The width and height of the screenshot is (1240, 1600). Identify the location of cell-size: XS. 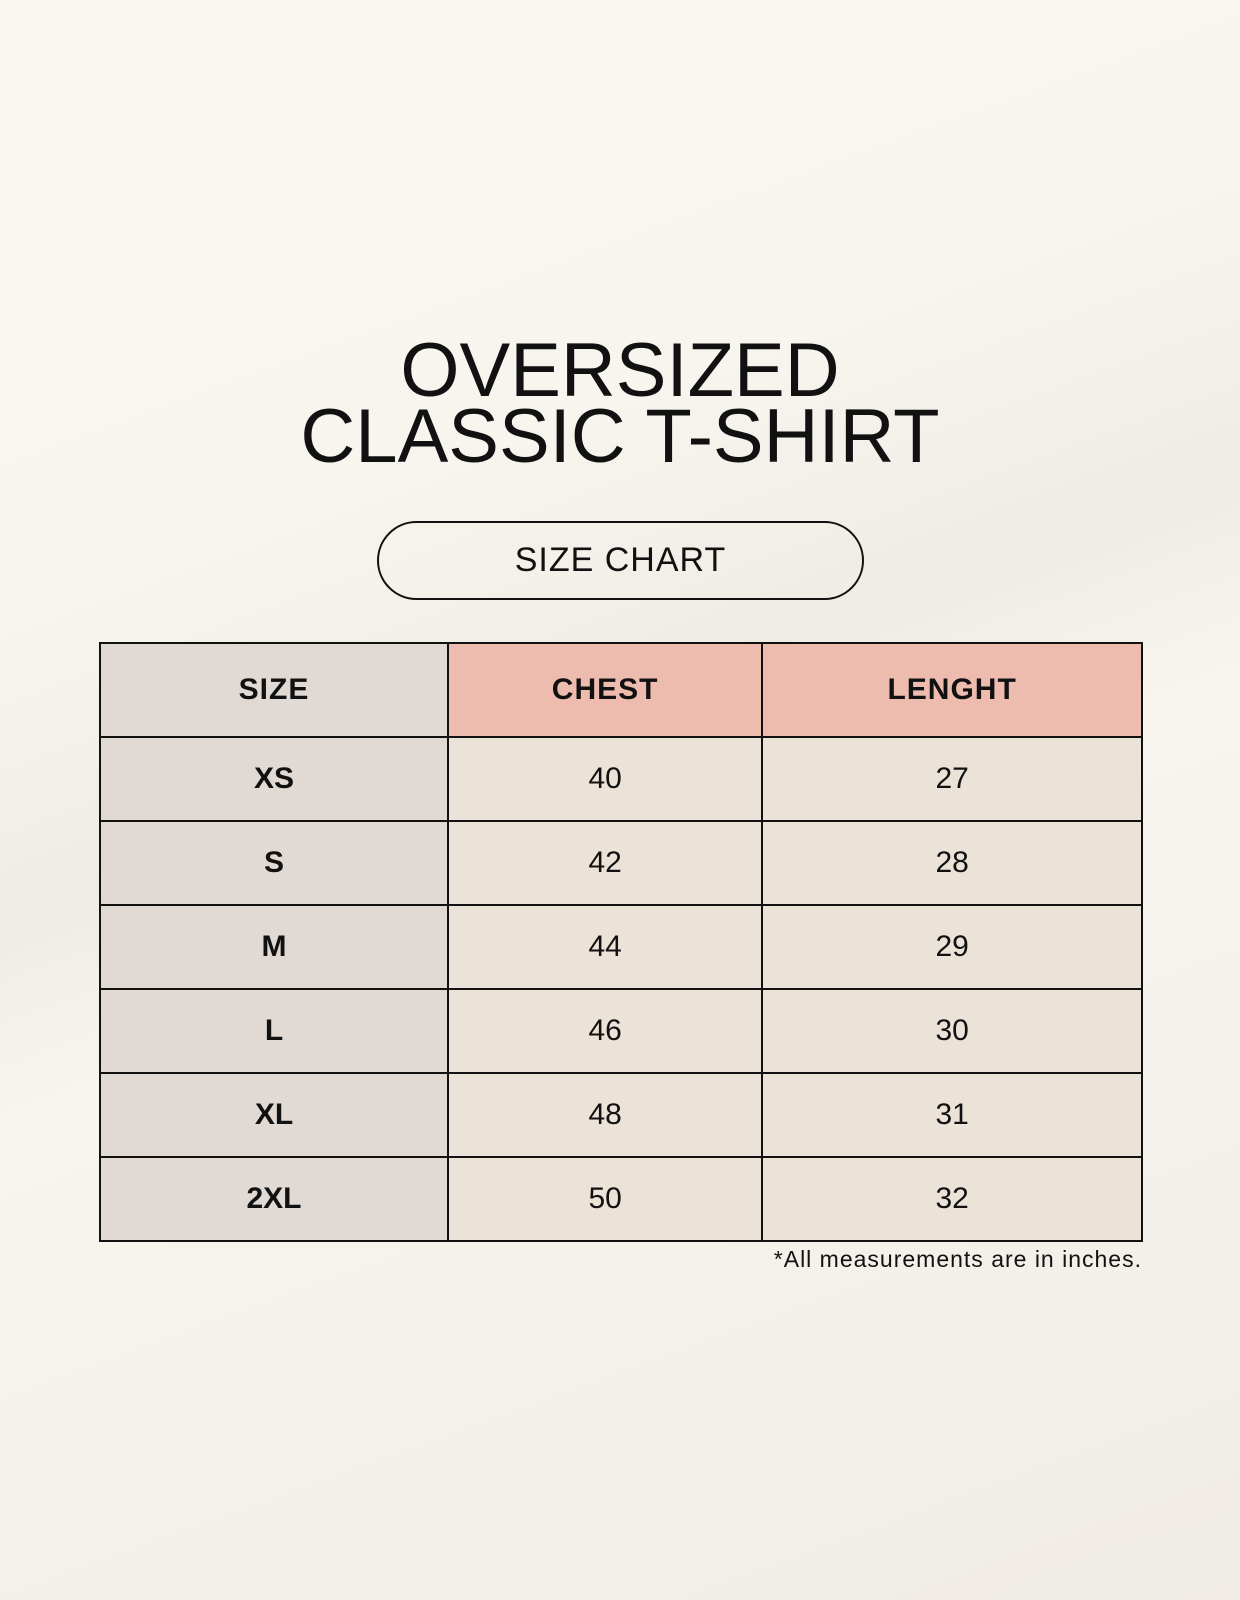
(274, 779).